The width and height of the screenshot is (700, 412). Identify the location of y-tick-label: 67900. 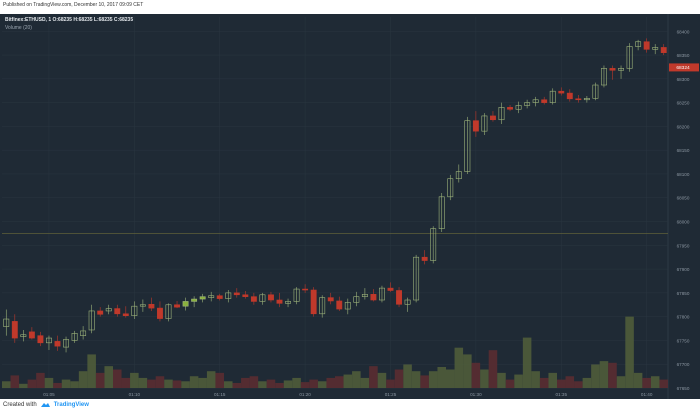
(683, 269).